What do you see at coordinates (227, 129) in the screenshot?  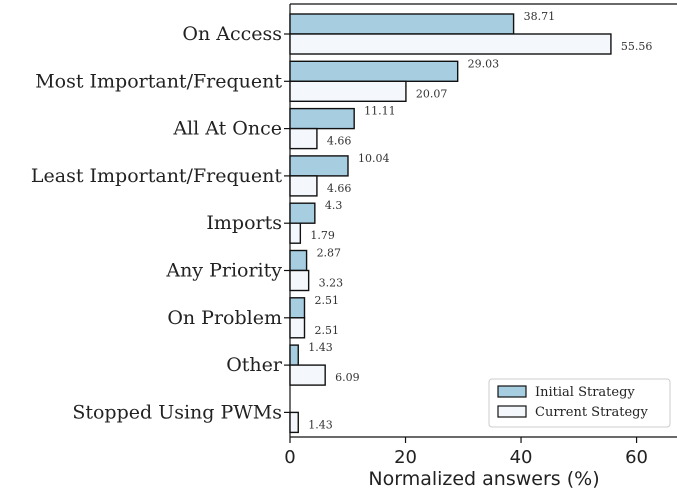 I see `category-label: All At Once` at bounding box center [227, 129].